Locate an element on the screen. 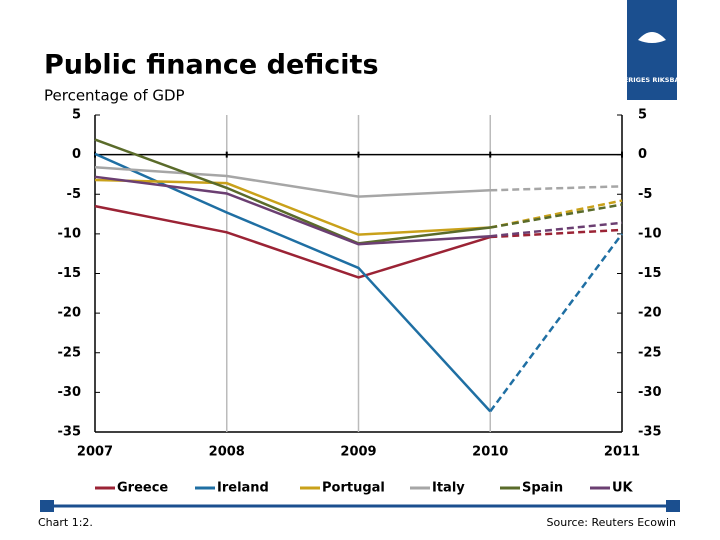 Image resolution: width=720 pixels, height=540 pixels. y-tick-label: -30 is located at coordinates (70, 392).